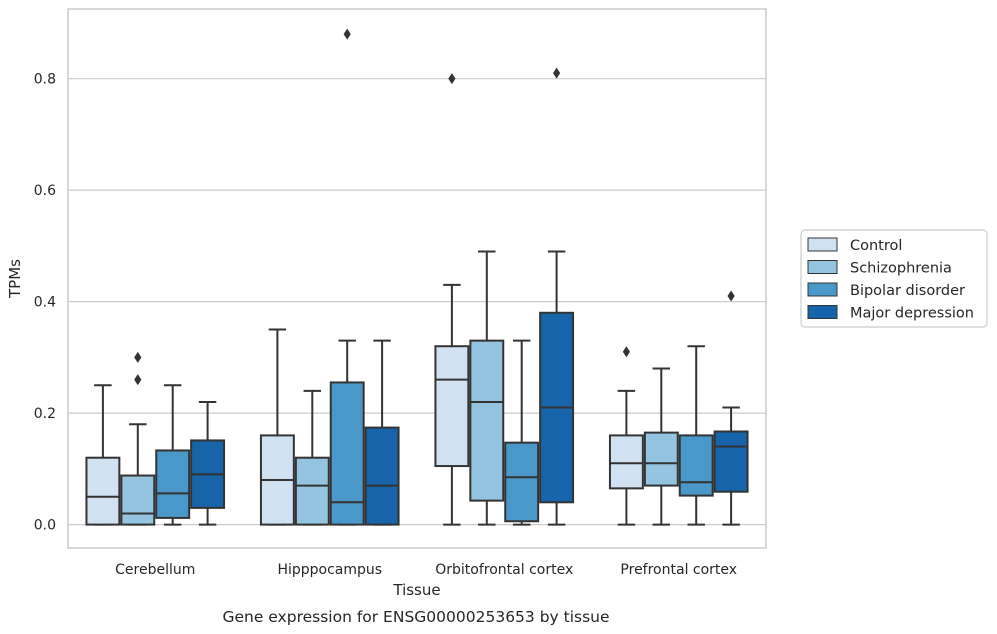  Describe the element at coordinates (329, 570) in the screenshot. I see `x-tick-label: Hipppocampus` at that location.